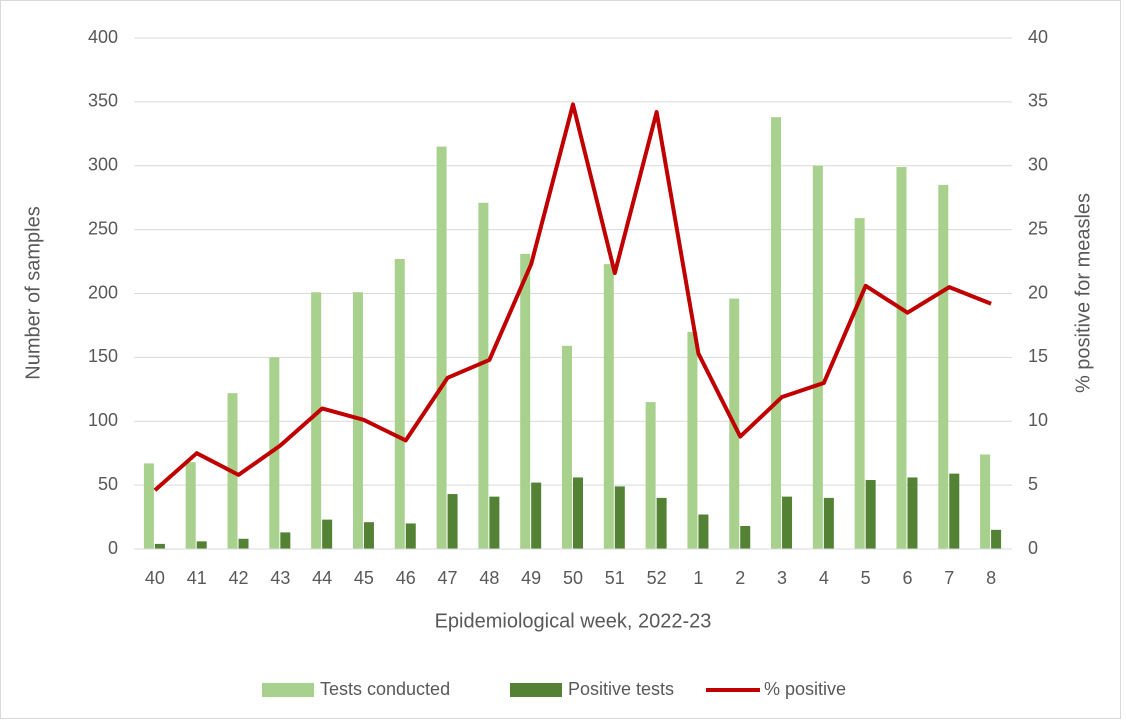  What do you see at coordinates (657, 578) in the screenshot?
I see `x-tick-label: 52` at bounding box center [657, 578].